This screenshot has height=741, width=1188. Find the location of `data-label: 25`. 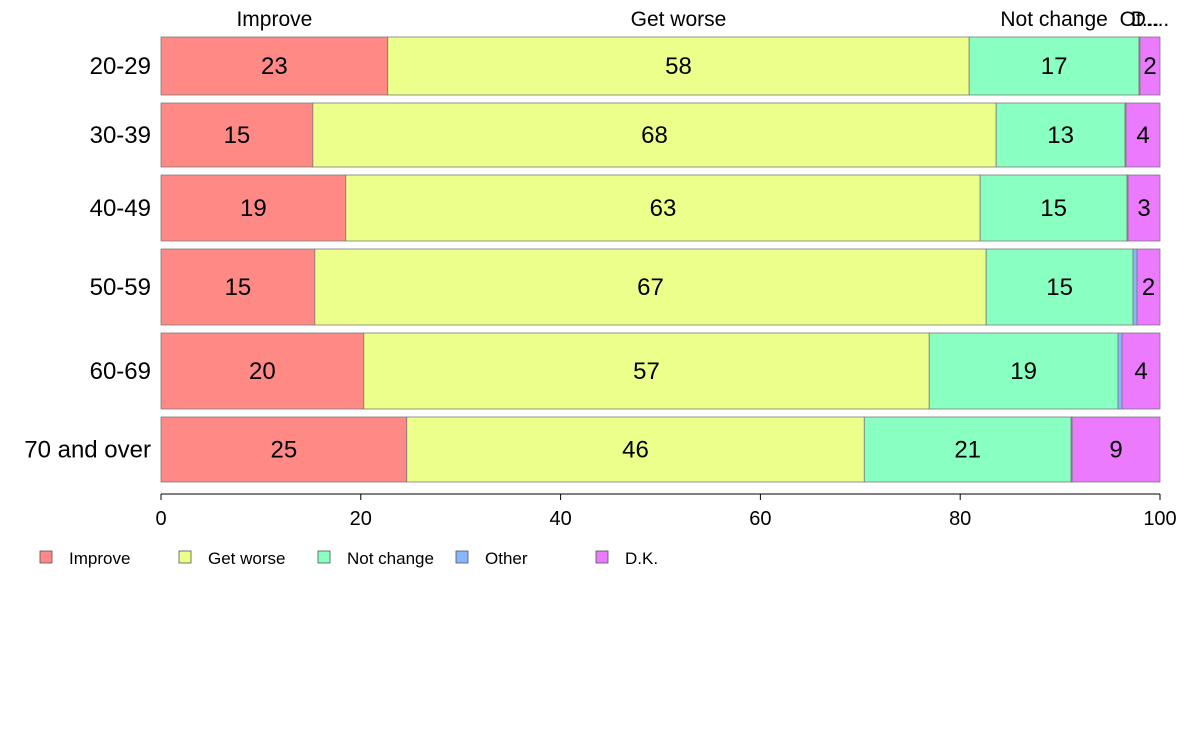

data-label: 25 is located at coordinates (284, 450).